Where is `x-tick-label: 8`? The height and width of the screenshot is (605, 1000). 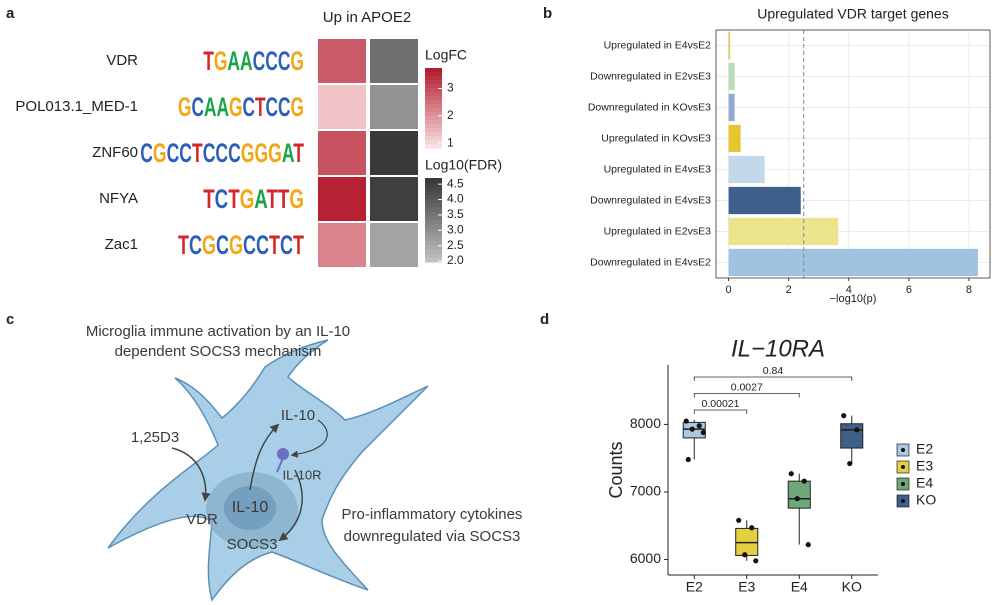
x-tick-label: 8 is located at coordinates (969, 290).